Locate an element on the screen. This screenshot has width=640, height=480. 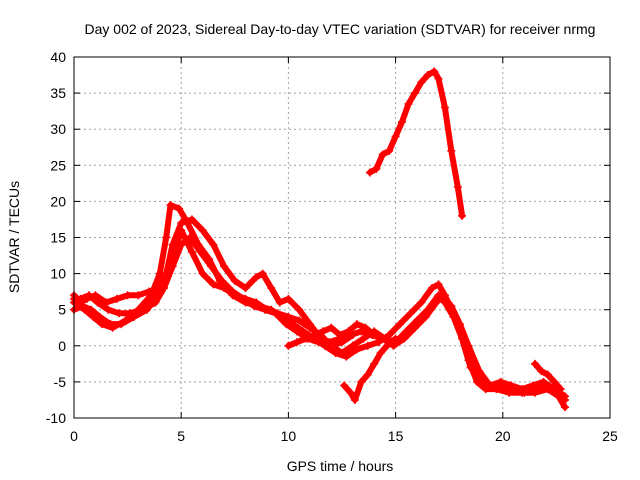
y-tick-label: 20 is located at coordinates (58, 201).